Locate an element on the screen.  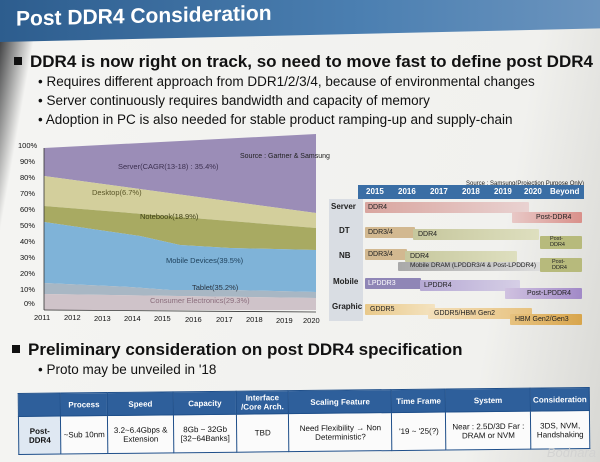
bar-label: GDDR5/HBM Gen2 is located at coordinates (465, 313).